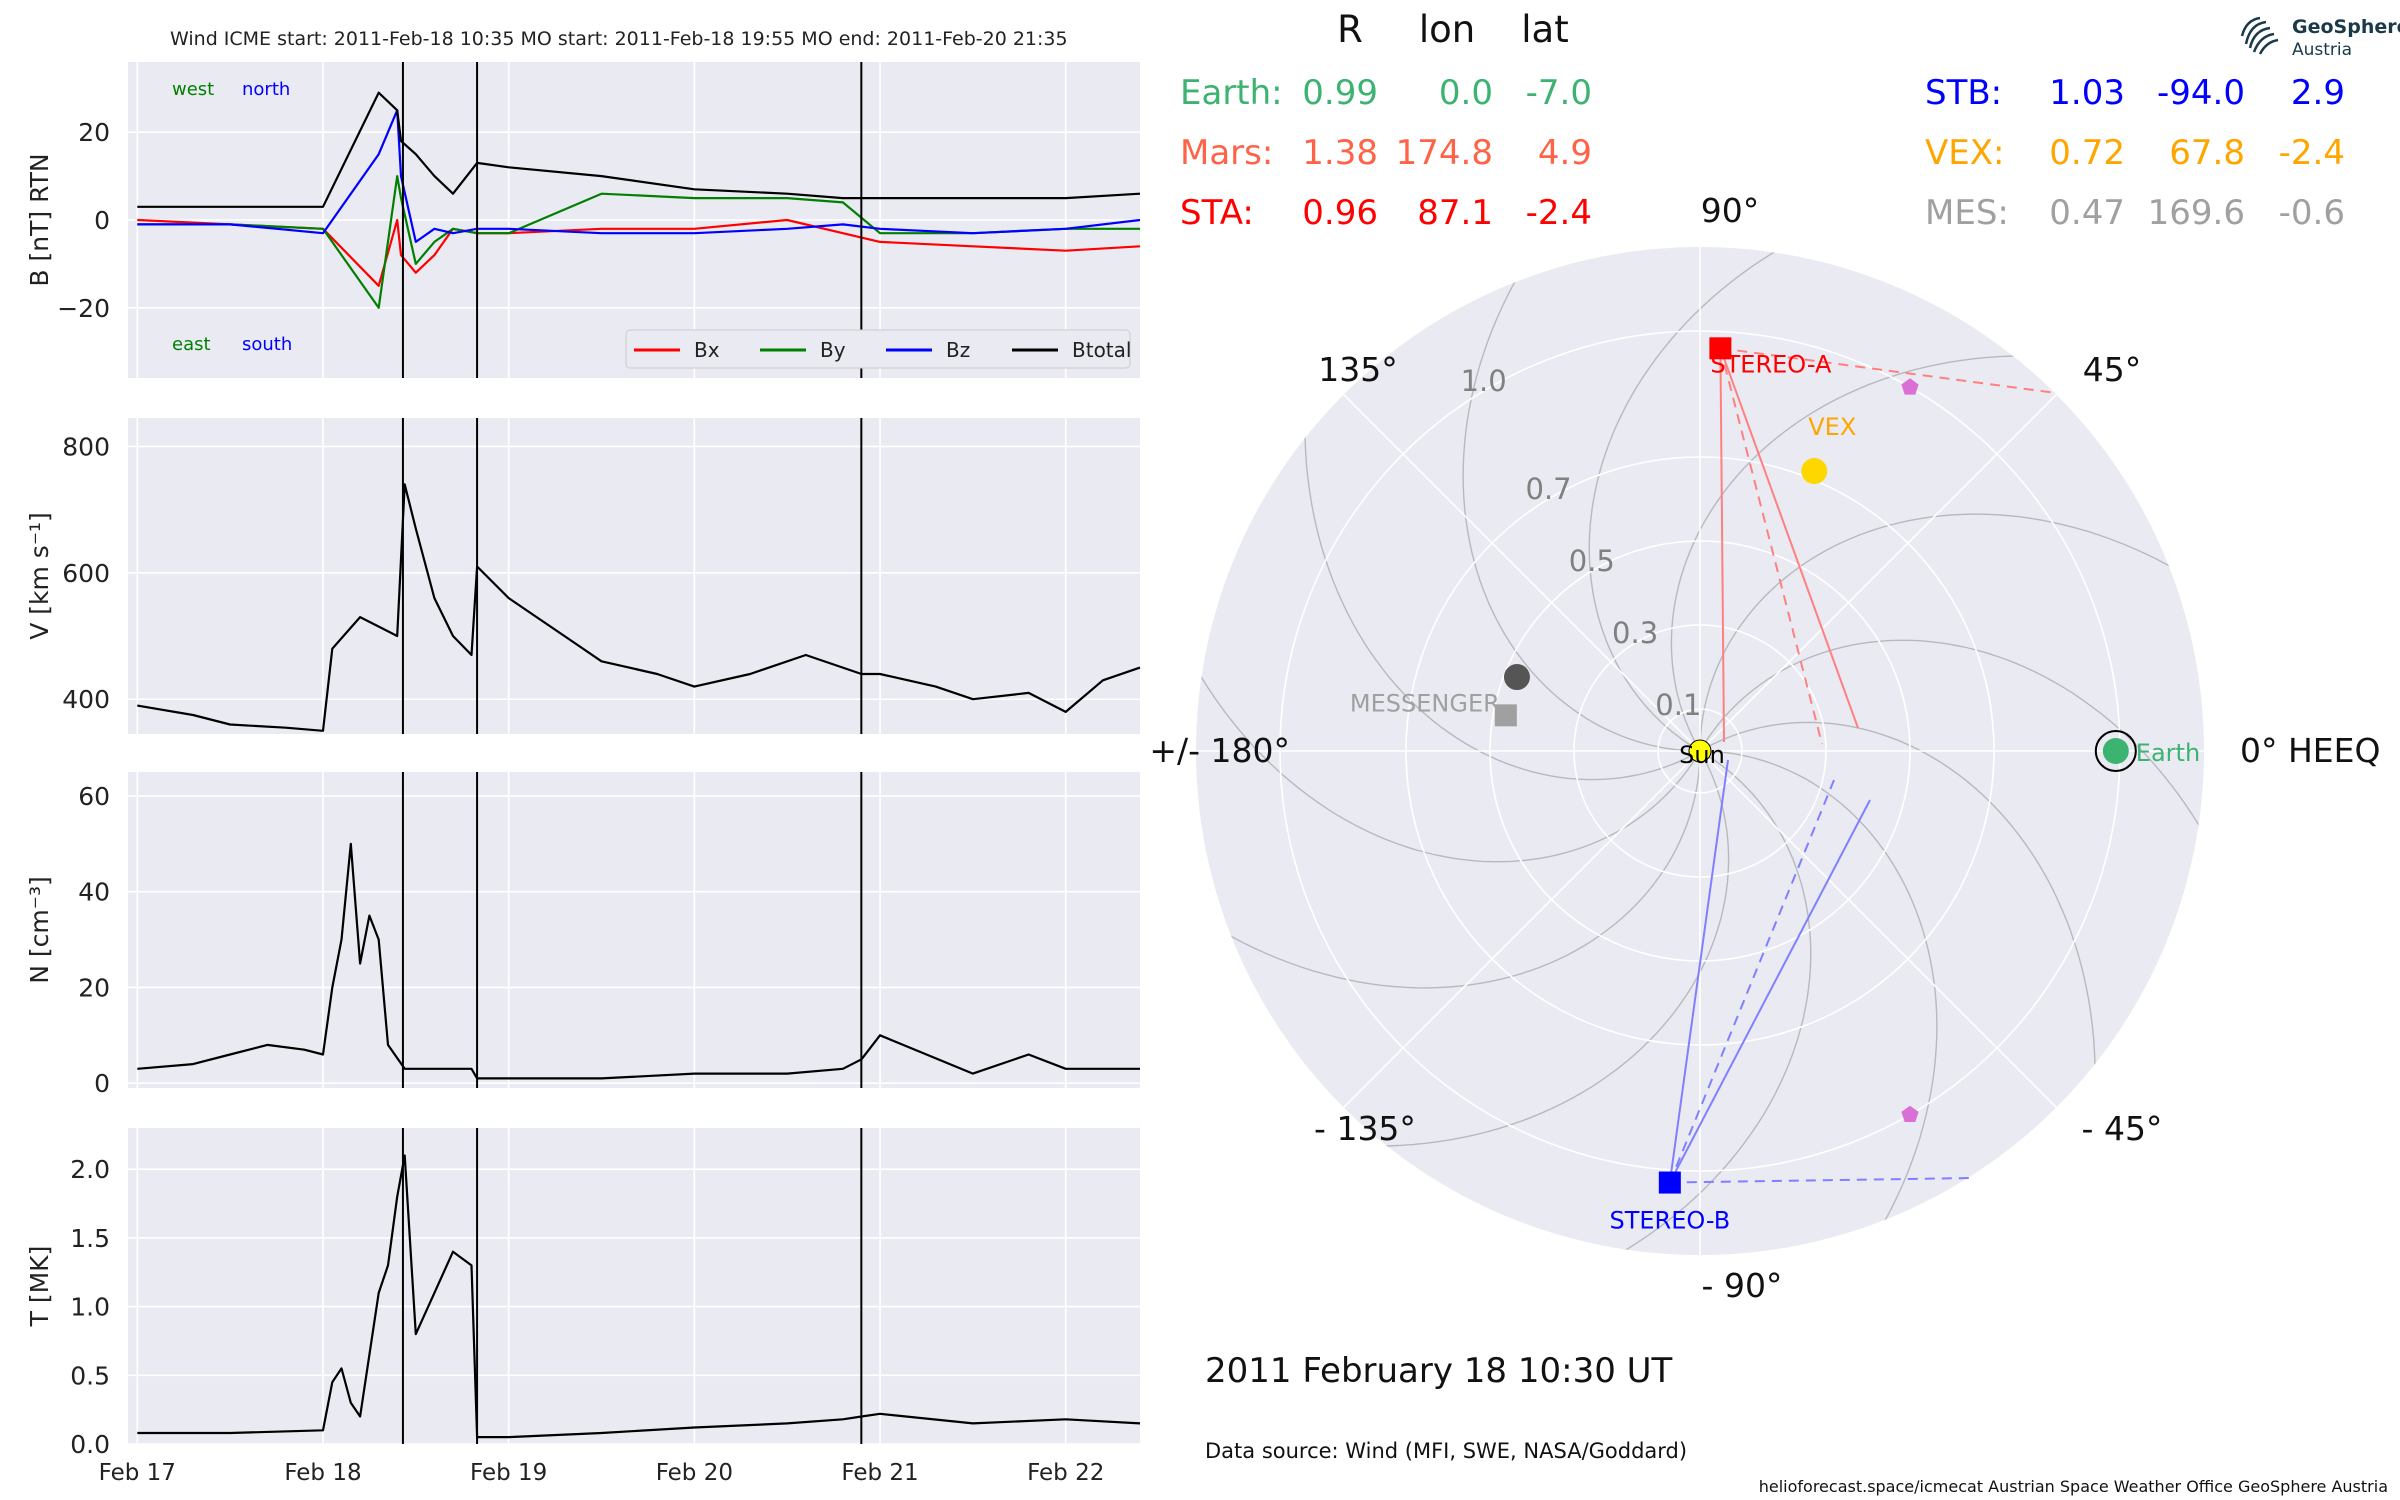 This screenshot has height=1500, width=2400. Describe the element at coordinates (1730, 210) in the screenshot. I see `polar-angle-label: 90°` at that location.